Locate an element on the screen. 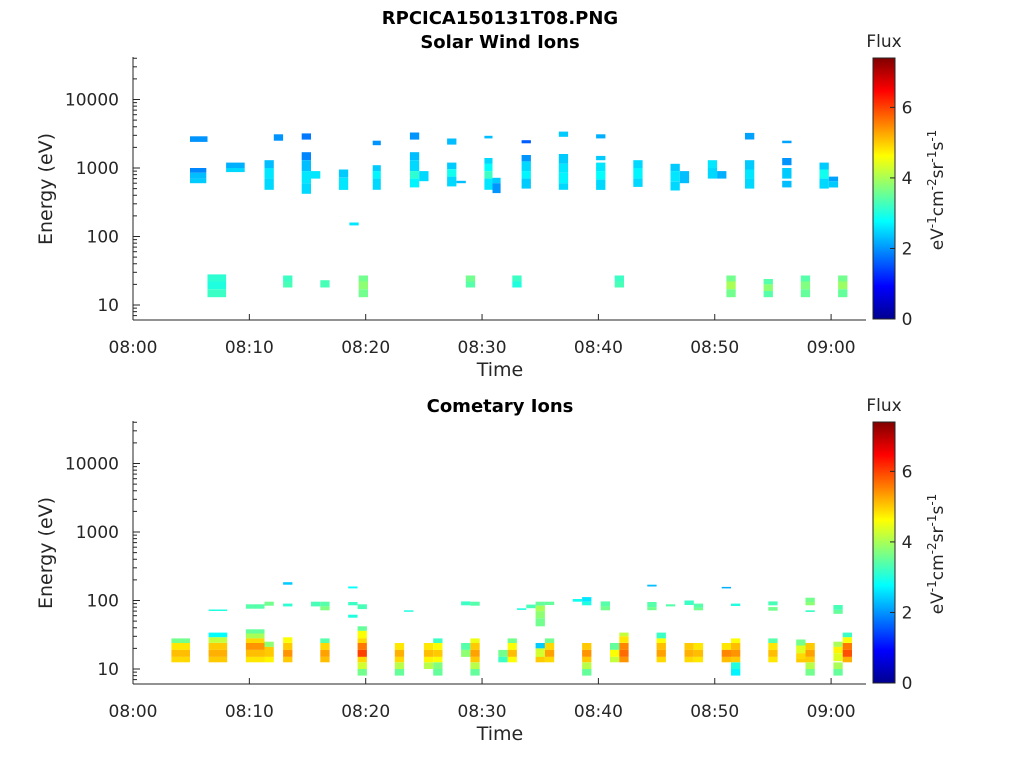 Image resolution: width=1024 pixels, height=768 pixels. cometary-heatmap is located at coordinates (511, 629).